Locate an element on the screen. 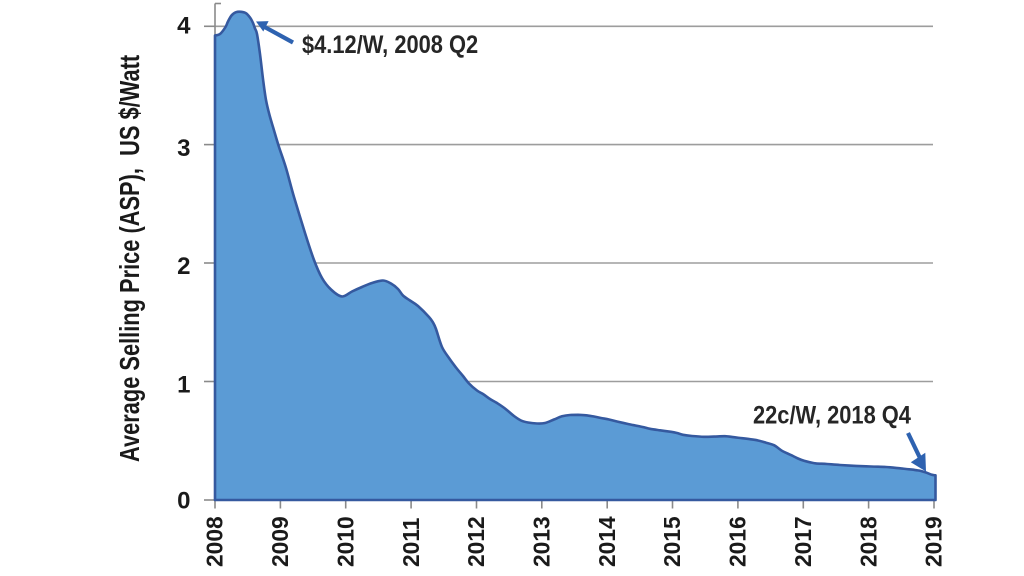 The image size is (1024, 576). svg-text: 1 is located at coordinates (183, 384).